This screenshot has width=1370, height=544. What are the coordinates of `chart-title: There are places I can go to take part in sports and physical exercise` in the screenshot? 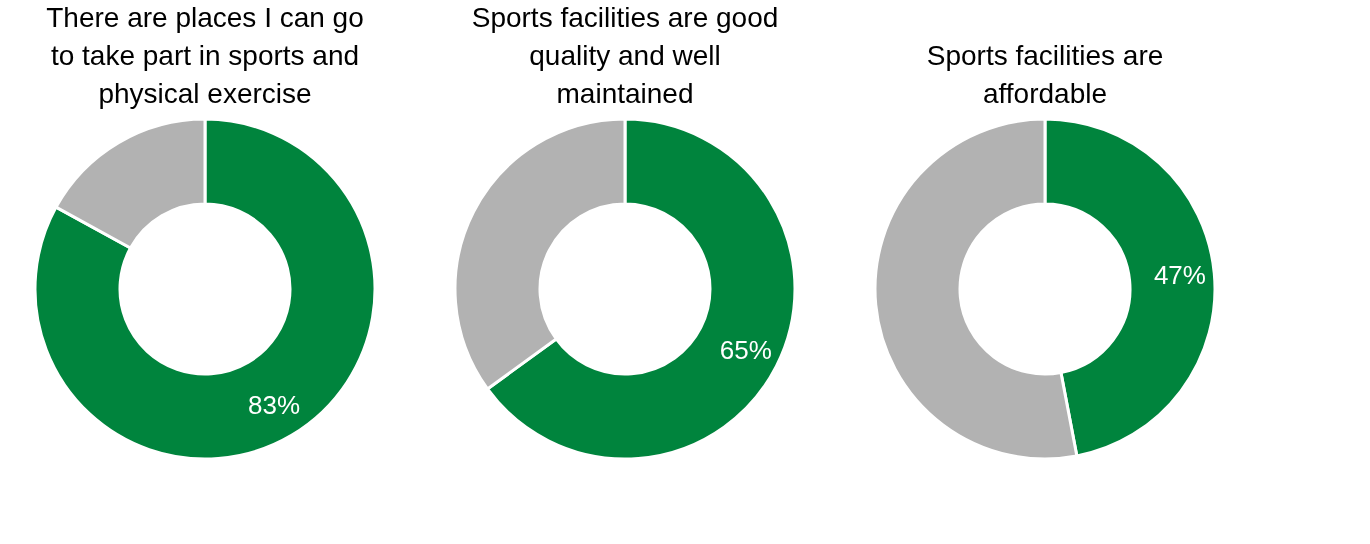 It's located at (205, 55).